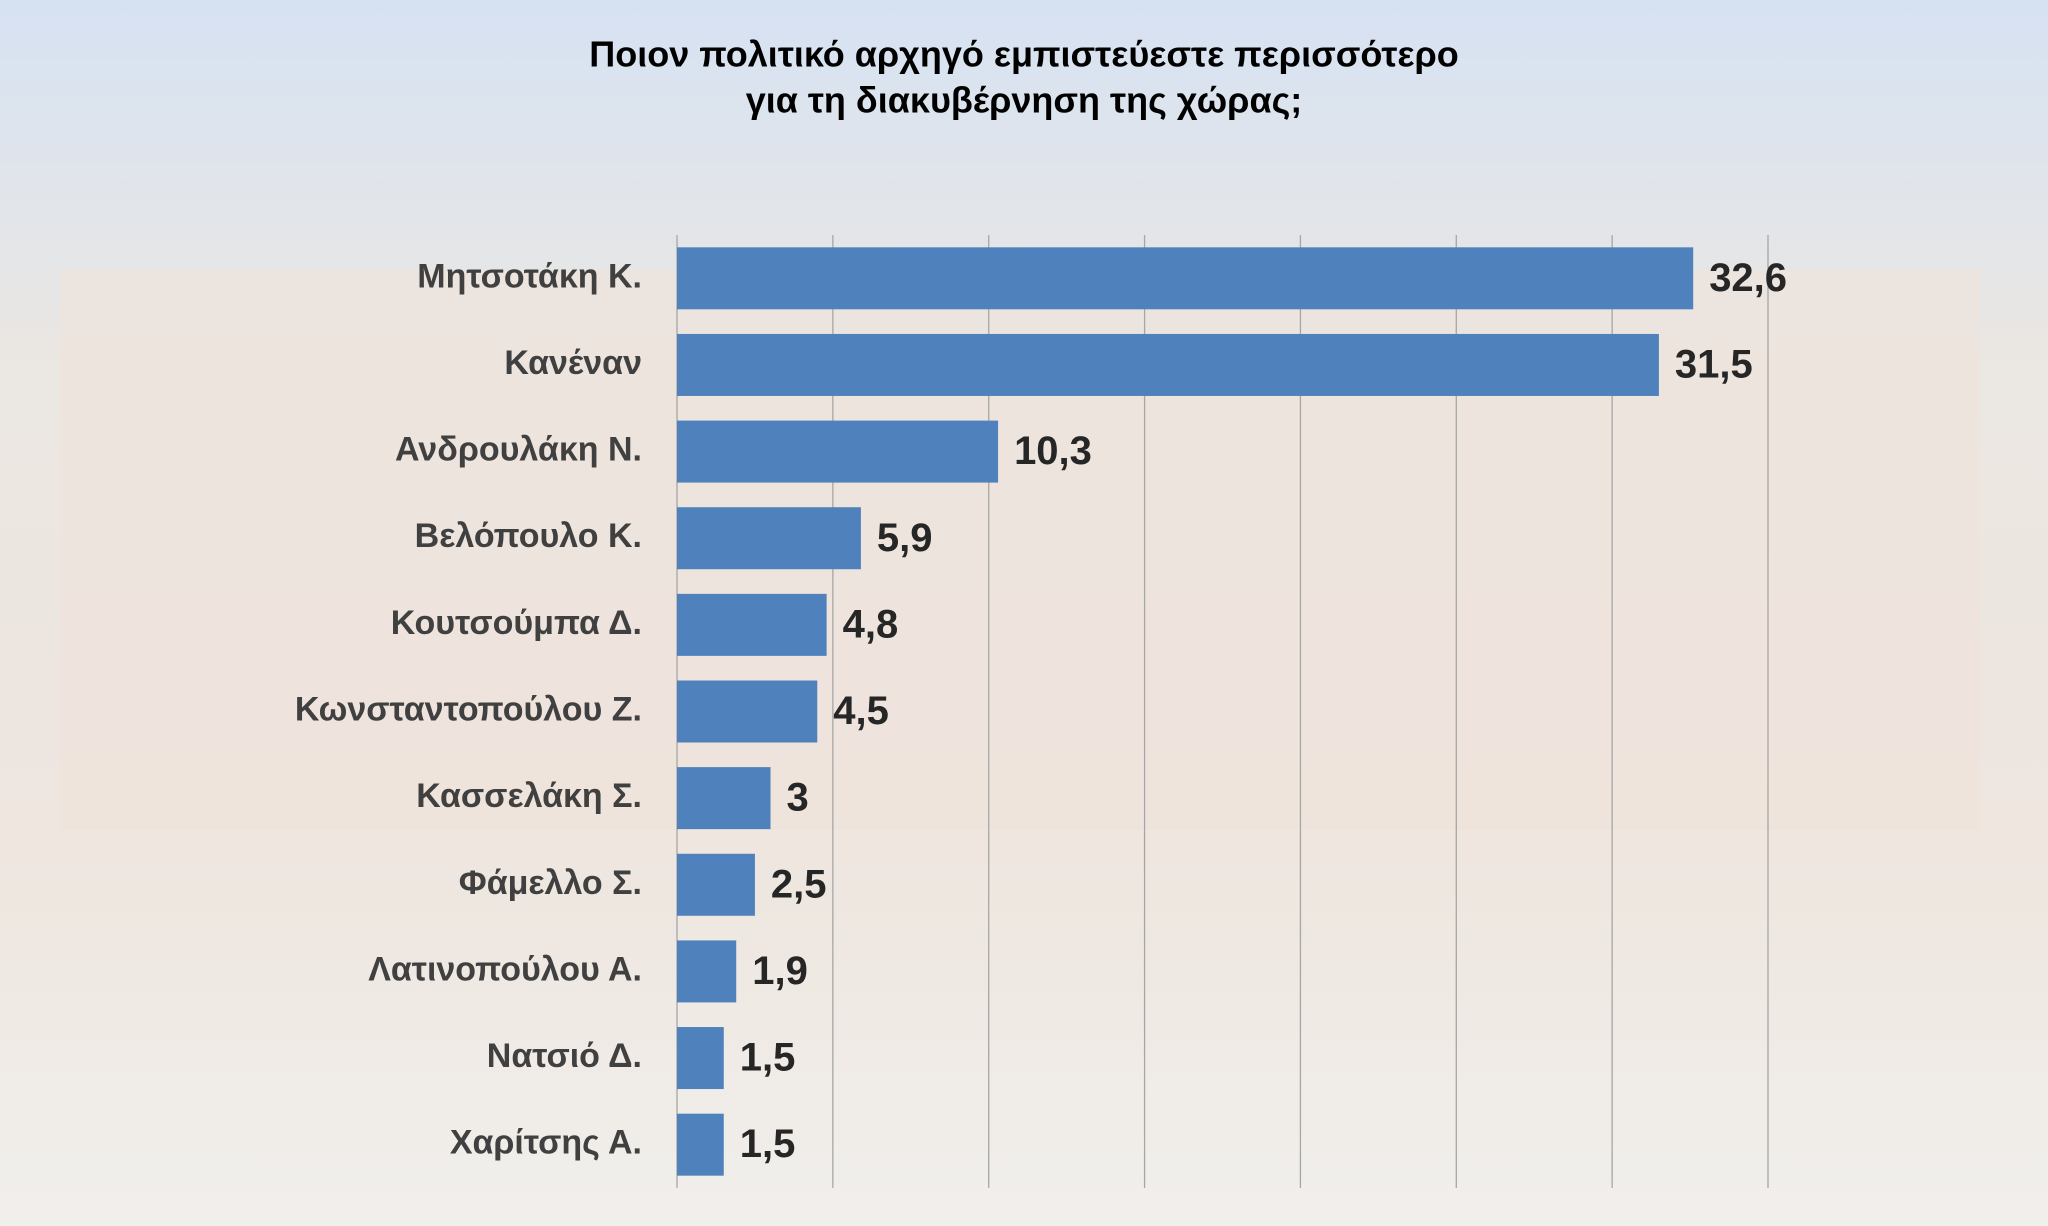 This screenshot has width=2048, height=1226. What do you see at coordinates (516, 623) in the screenshot?
I see `category-label: Κουτσούμπα Δ.` at bounding box center [516, 623].